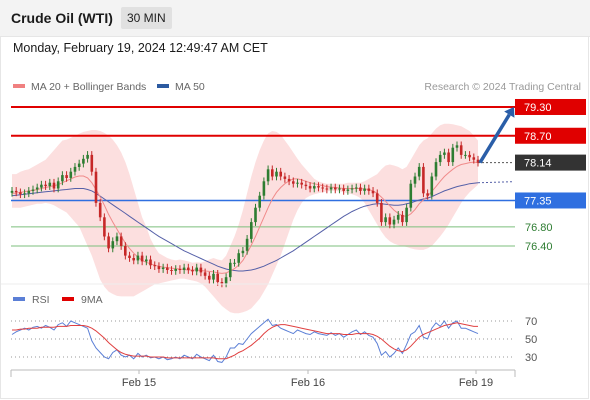  I want to click on rsi-legend-swatch, so click(19, 299).